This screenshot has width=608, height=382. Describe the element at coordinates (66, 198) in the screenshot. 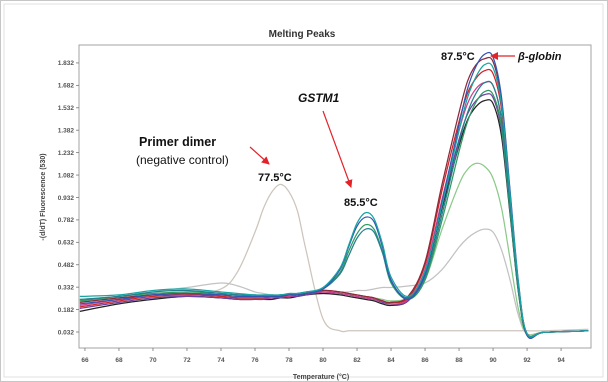

I see `y-tick-label: 0.932` at that location.